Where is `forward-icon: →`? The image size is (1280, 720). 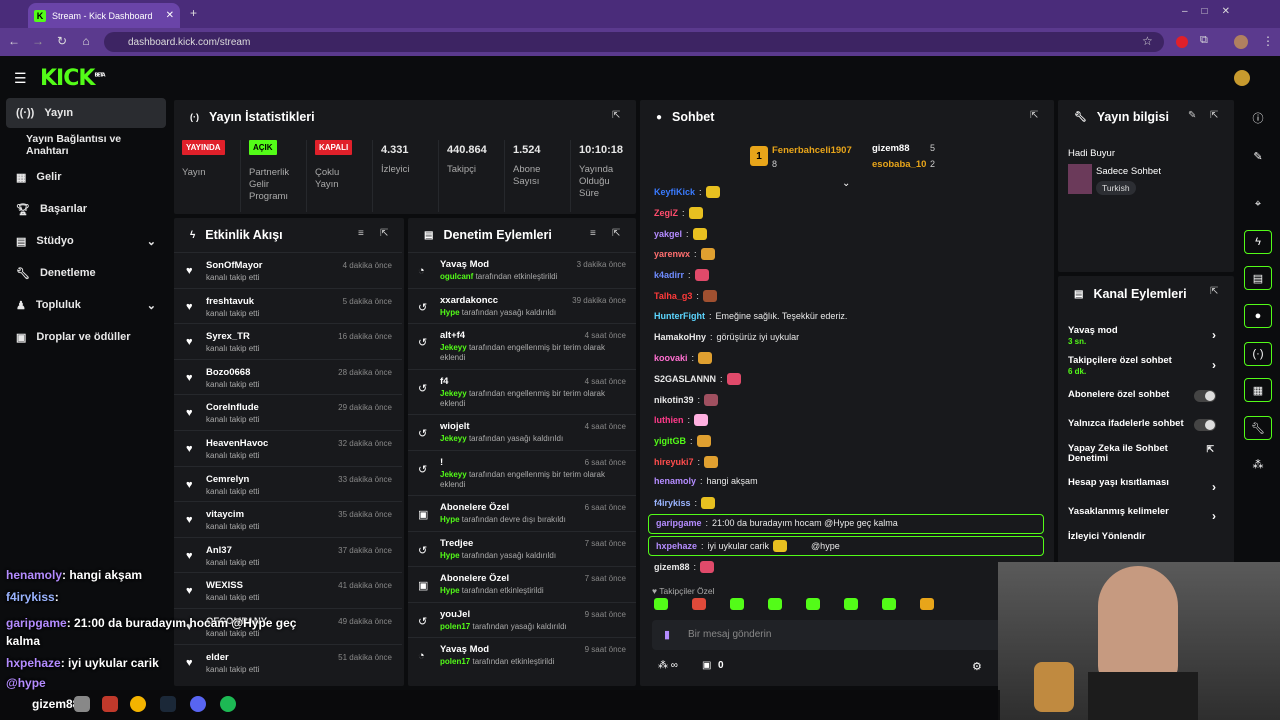 forward-icon: → is located at coordinates (38, 41).